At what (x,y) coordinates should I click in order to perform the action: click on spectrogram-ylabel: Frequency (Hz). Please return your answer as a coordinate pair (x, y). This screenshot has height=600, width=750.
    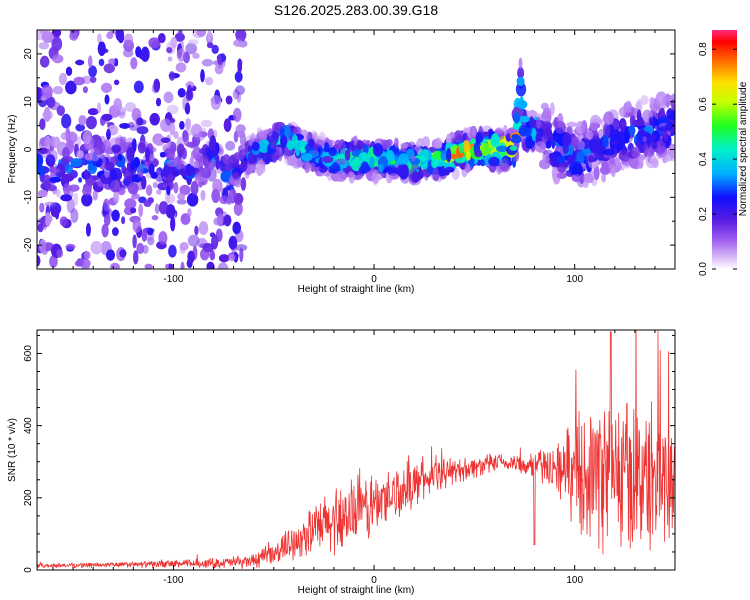
    Looking at the image, I should click on (12, 149).